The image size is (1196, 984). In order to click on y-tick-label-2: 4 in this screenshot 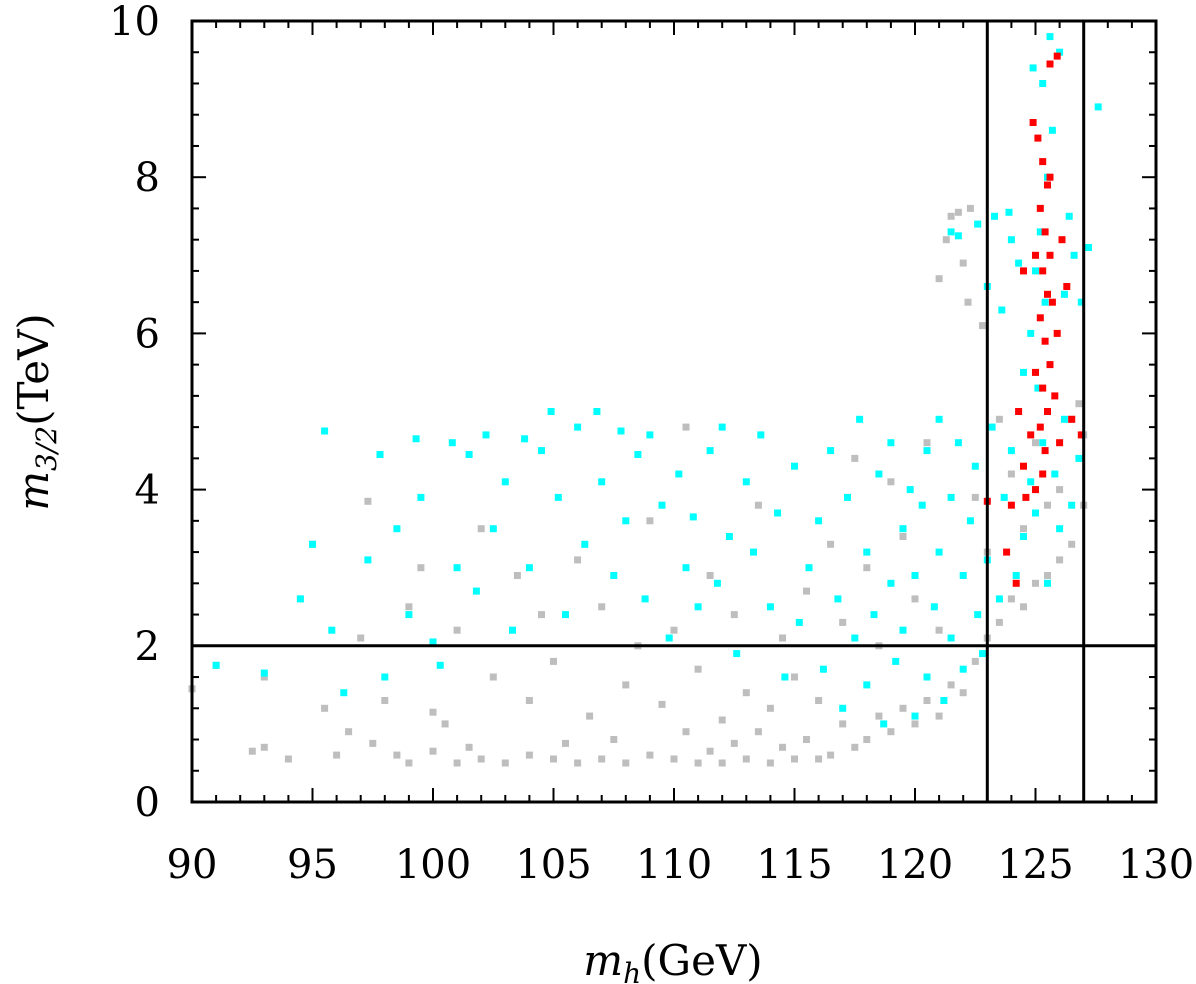, I will do `click(147, 491)`.